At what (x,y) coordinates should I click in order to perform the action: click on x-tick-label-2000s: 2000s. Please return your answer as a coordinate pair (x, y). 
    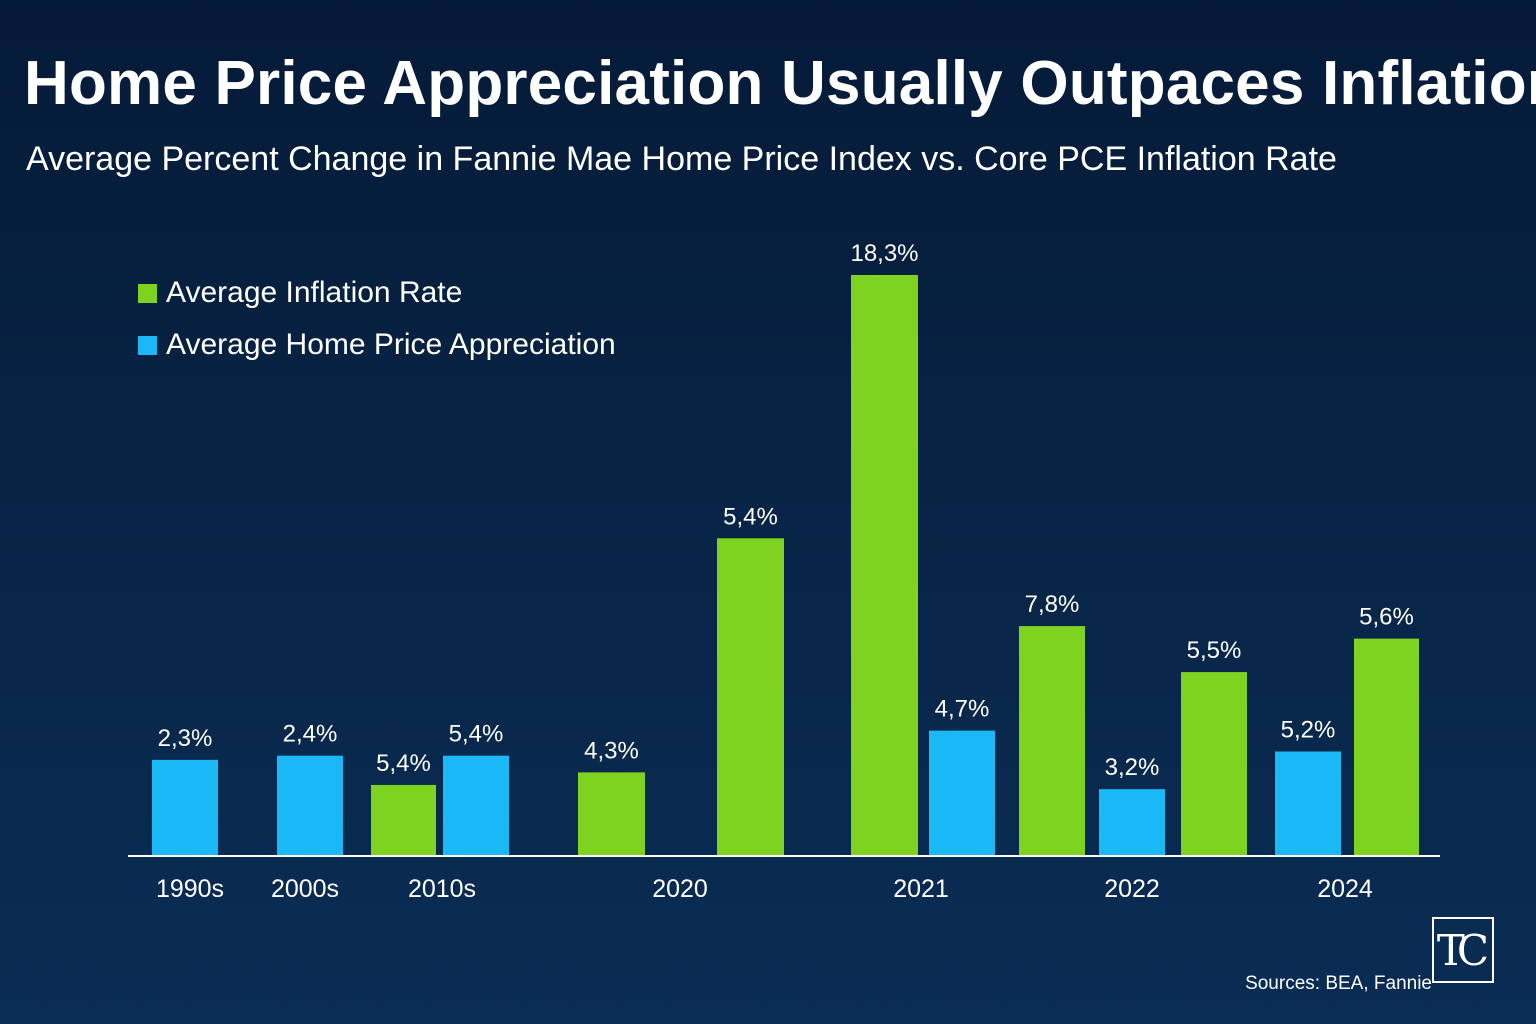
    Looking at the image, I should click on (305, 889).